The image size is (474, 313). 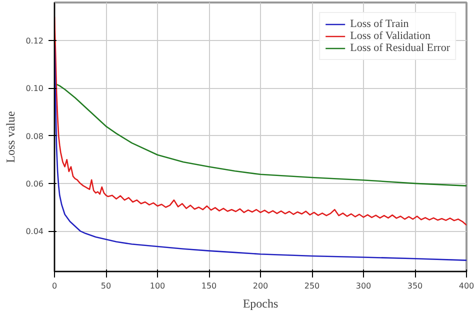 What do you see at coordinates (11, 137) in the screenshot?
I see `y-axis-title: Loss value` at bounding box center [11, 137].